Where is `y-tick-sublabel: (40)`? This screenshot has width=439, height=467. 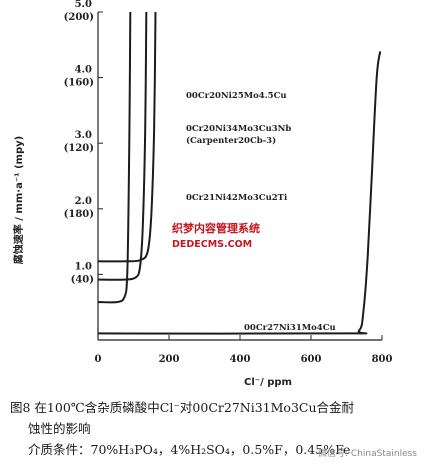
y-tick-sublabel: (40) is located at coordinates (82, 279).